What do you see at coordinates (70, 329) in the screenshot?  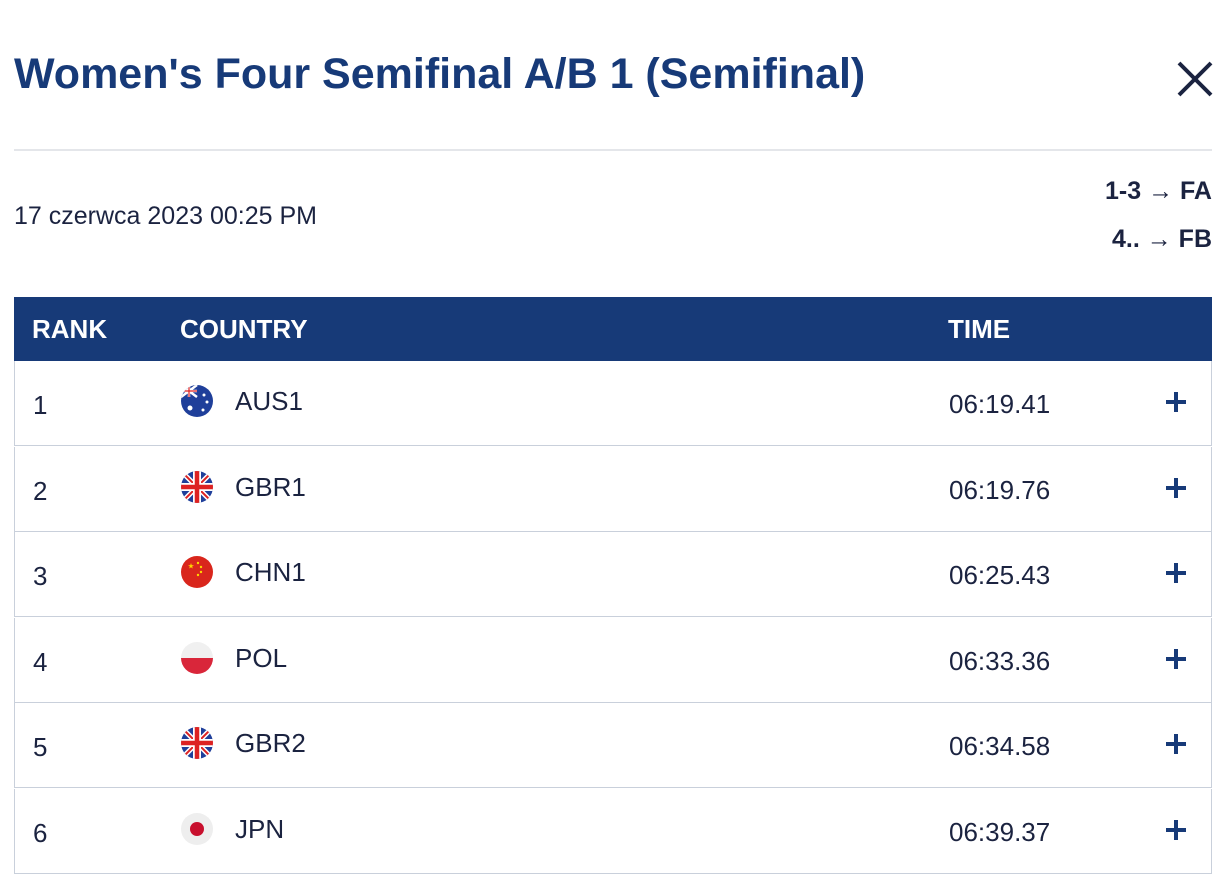 I see `column-header: RANK` at bounding box center [70, 329].